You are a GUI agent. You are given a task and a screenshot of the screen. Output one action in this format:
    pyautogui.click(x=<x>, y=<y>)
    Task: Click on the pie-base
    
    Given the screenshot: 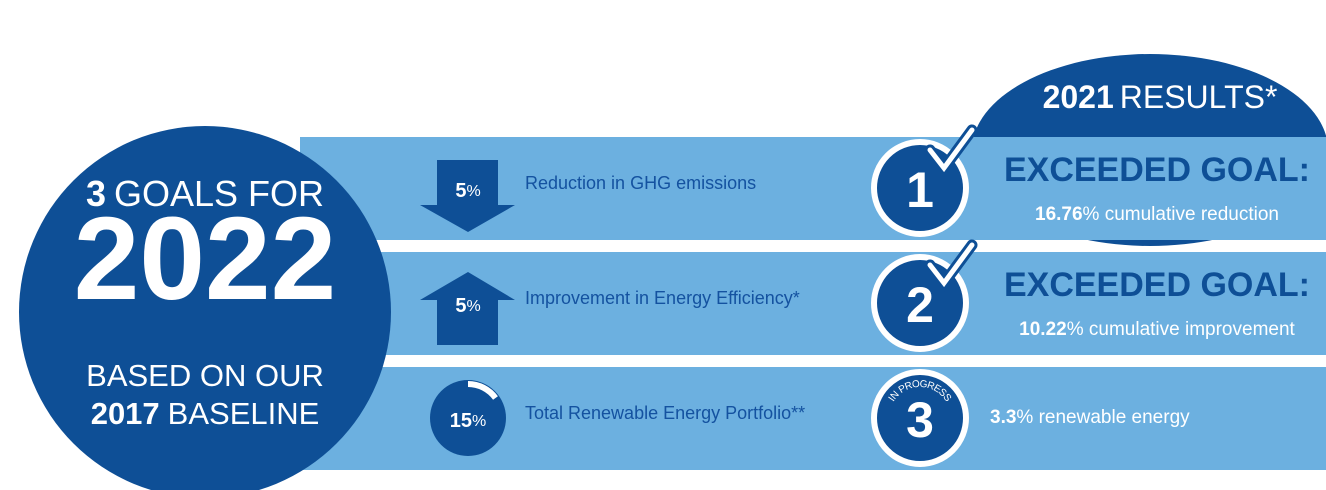 What is the action you would take?
    pyautogui.click(x=468, y=418)
    